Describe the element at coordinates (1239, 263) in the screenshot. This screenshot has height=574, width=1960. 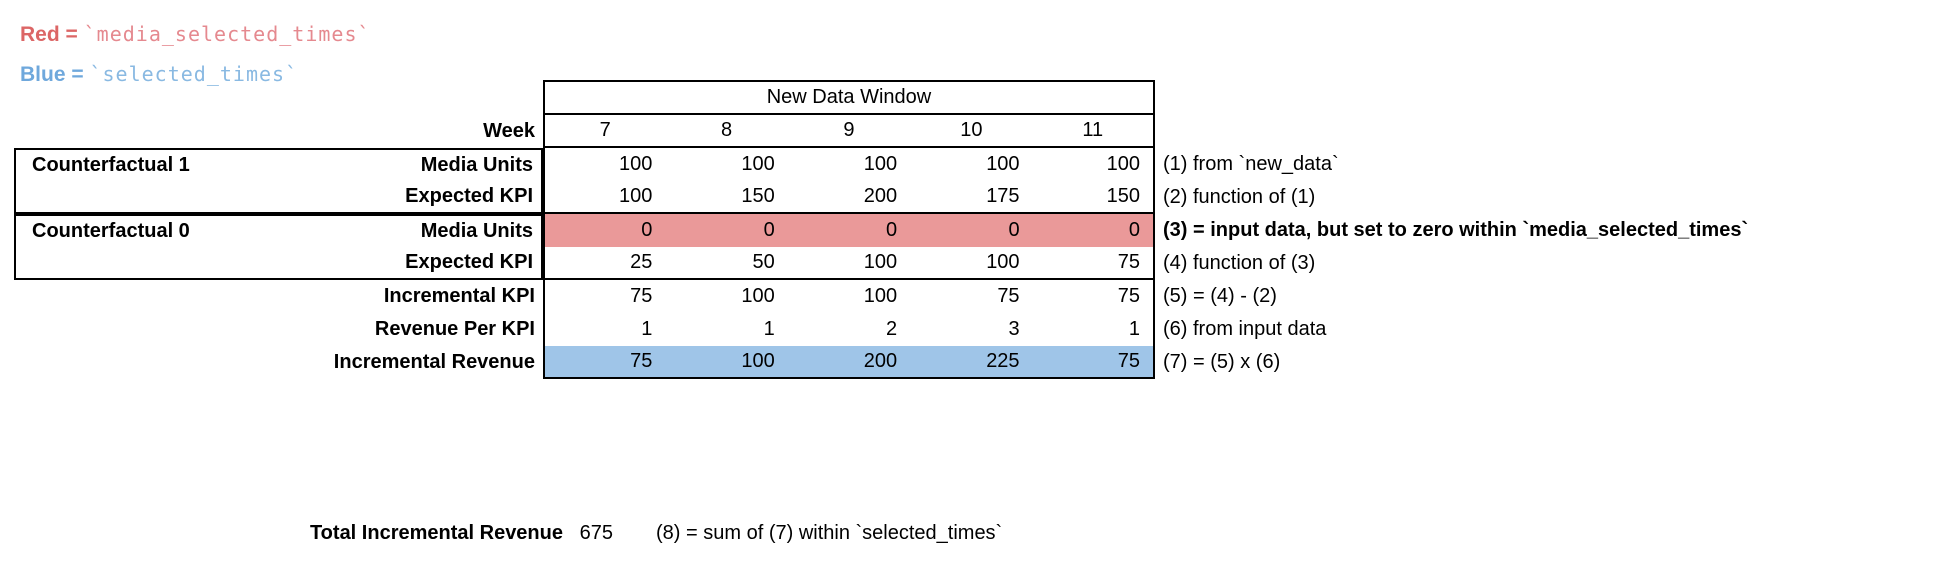
I see `annotation-4: (4) function of (3)` at that location.